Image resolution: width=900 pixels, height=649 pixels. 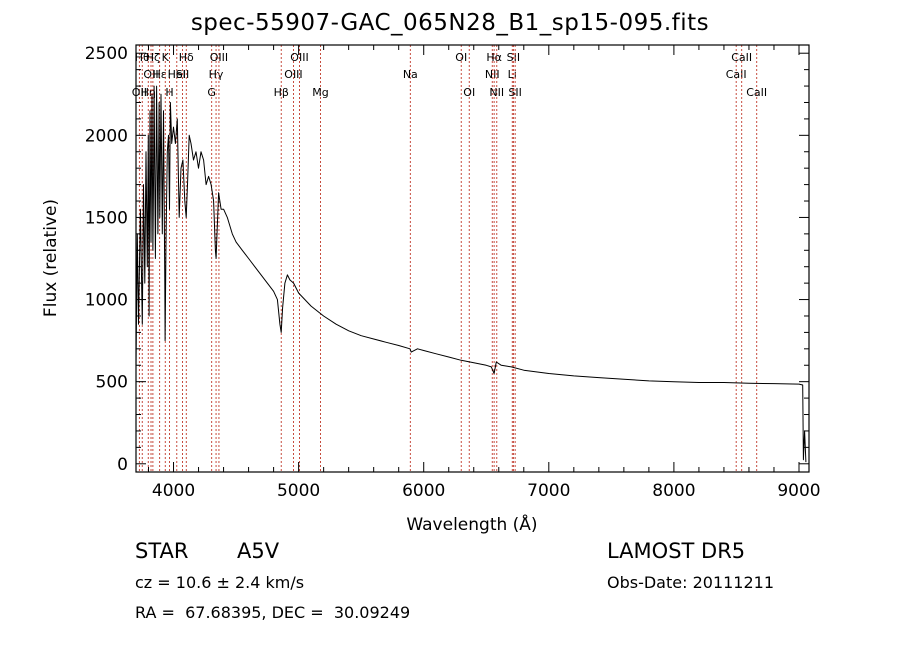 I want to click on y-tick-label: 500, so click(x=112, y=383).